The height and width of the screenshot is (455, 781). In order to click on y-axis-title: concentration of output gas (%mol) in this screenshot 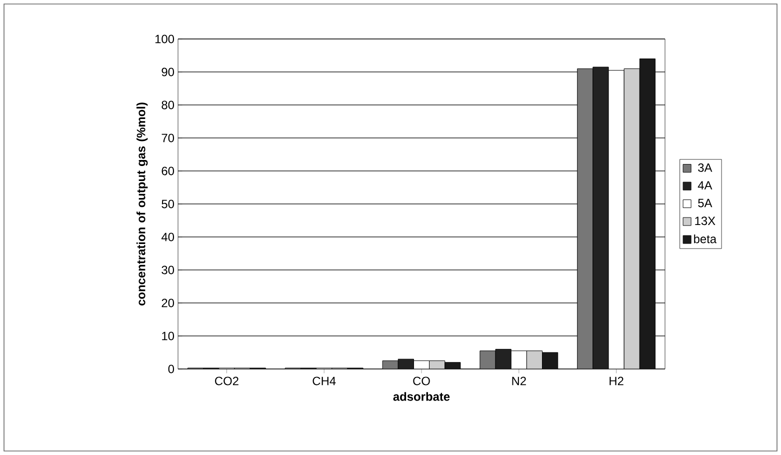, I will do `click(142, 204)`.